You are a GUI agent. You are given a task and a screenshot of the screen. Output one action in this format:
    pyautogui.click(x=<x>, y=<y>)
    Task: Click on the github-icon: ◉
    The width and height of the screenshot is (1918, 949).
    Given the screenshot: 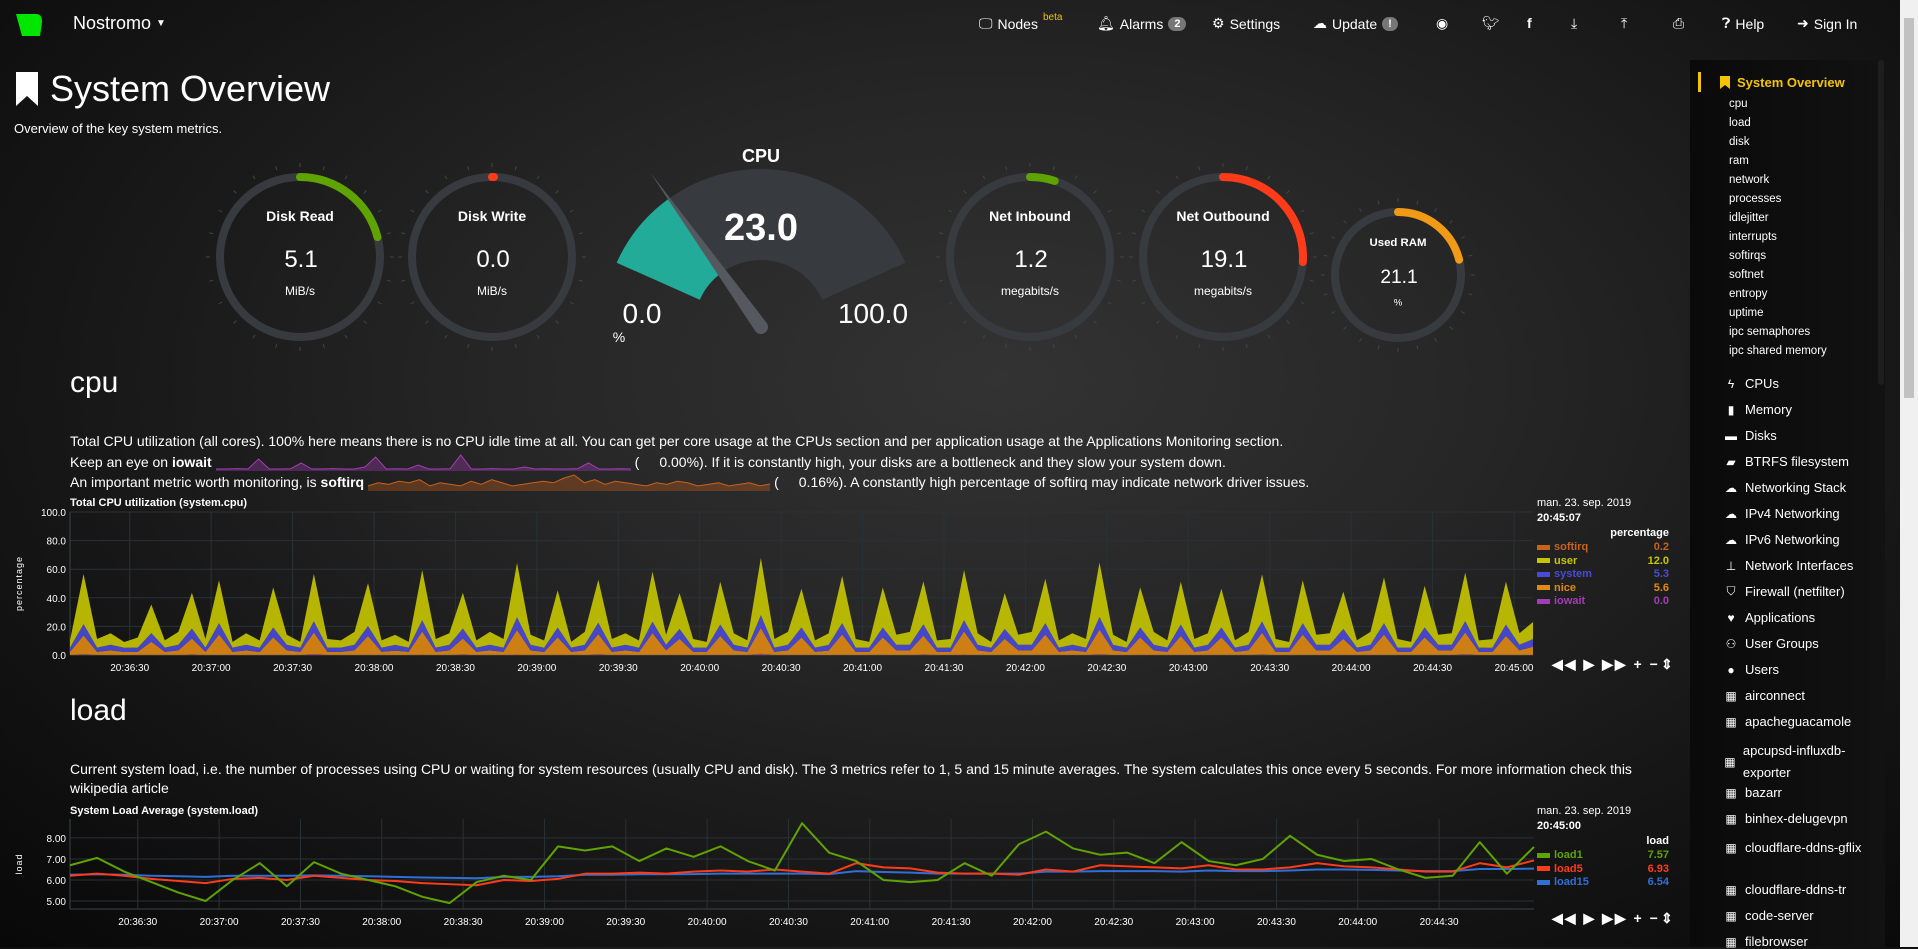 What is the action you would take?
    pyautogui.click(x=1442, y=23)
    